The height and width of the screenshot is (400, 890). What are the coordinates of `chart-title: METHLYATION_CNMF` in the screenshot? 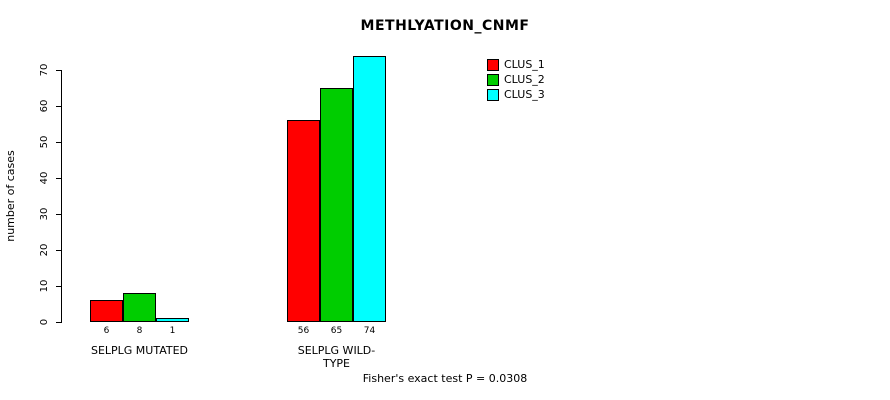 It's located at (445, 26).